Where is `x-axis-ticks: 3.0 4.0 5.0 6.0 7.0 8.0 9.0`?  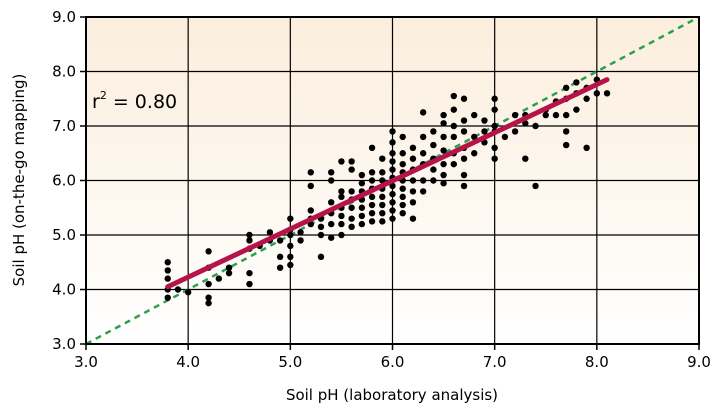
x-axis-ticks: 3.0 4.0 5.0 6.0 7.0 8.0 9.0 is located at coordinates (392, 357).